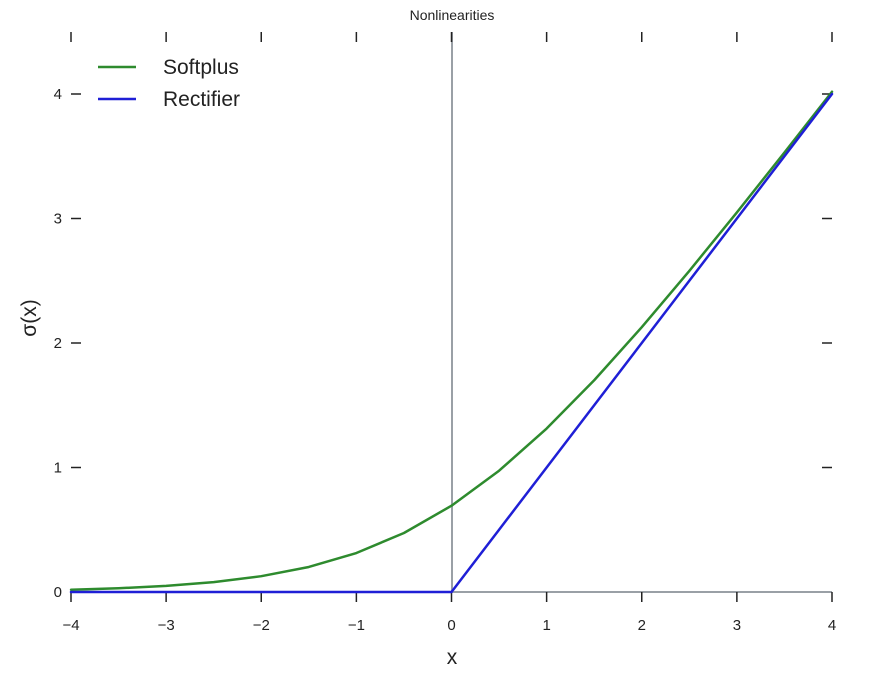  I want to click on x-tick-label: −2, so click(261, 625).